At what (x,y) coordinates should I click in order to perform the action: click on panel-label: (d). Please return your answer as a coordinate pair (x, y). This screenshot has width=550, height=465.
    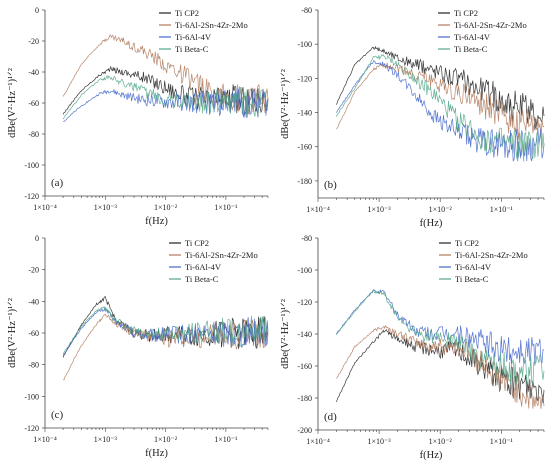
    Looking at the image, I should click on (330, 417).